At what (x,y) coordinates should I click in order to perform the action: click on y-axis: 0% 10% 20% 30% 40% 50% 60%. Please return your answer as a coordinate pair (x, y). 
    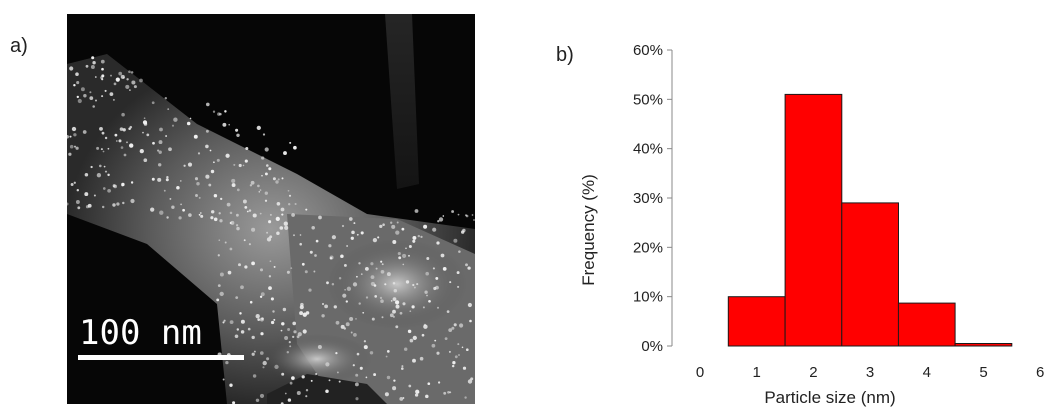
    Looking at the image, I should click on (653, 198).